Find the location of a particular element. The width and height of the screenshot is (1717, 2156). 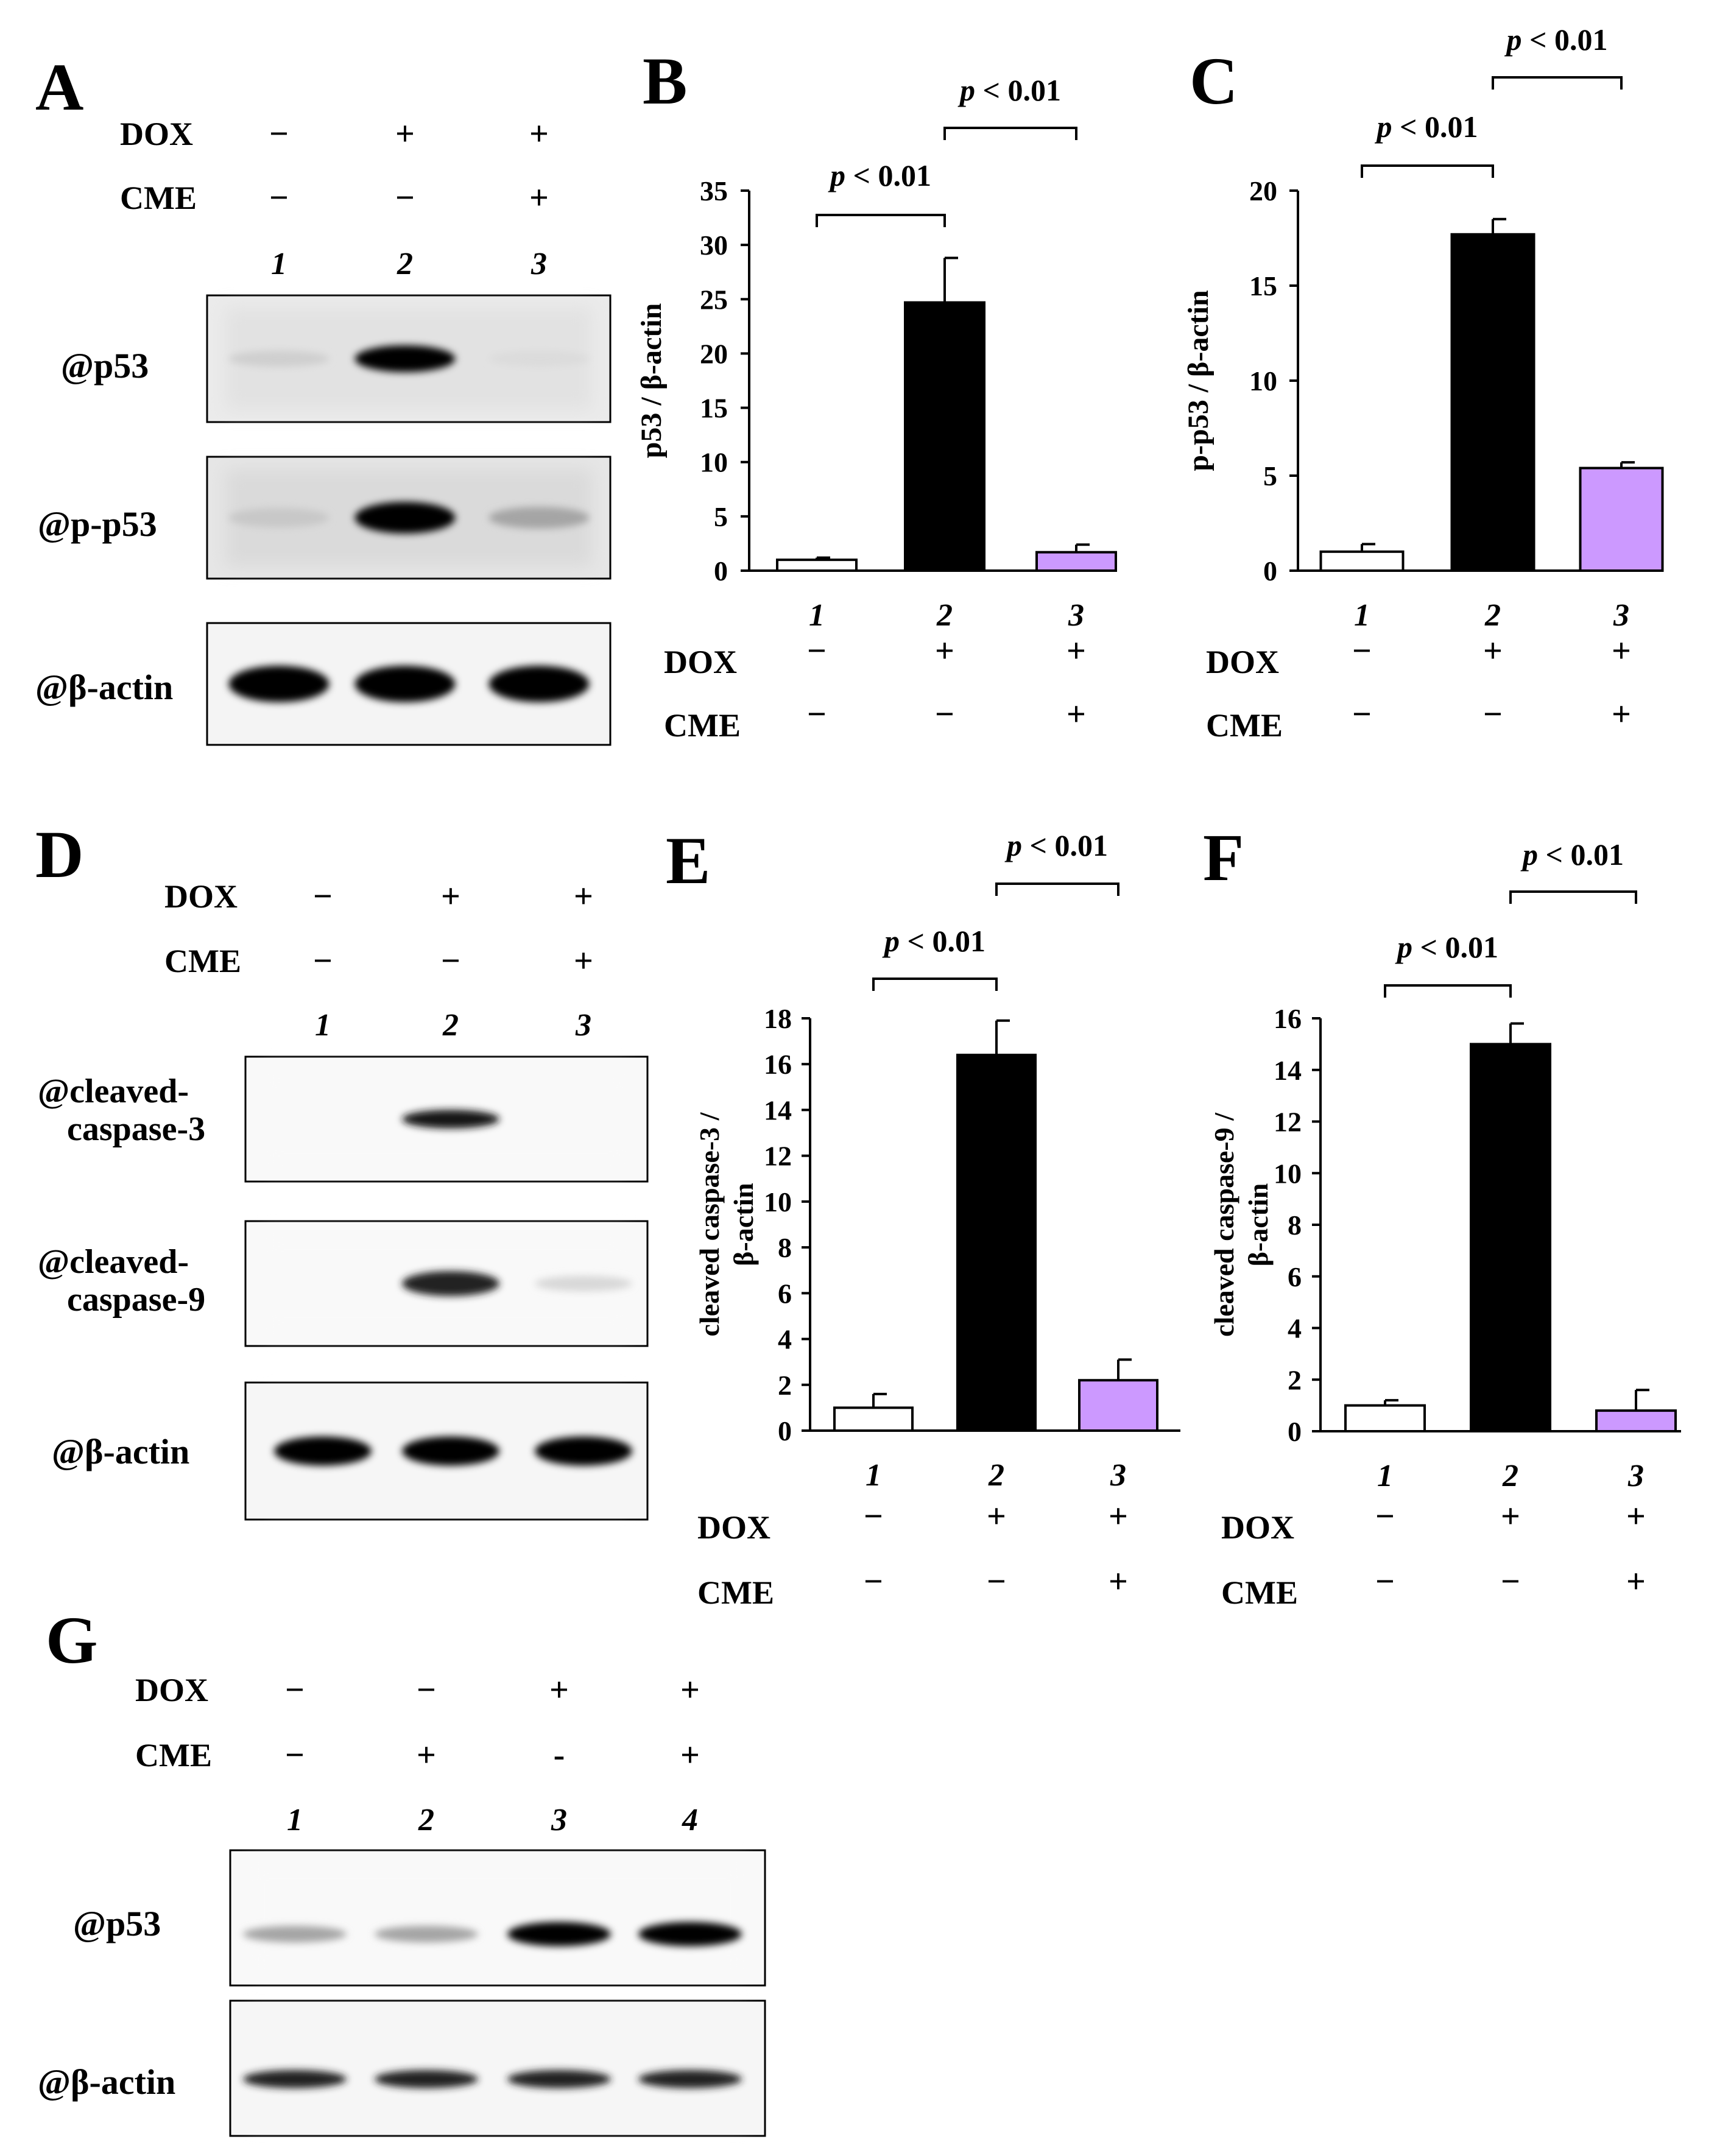

y-axis-label: β-actin is located at coordinates (1258, 1225).